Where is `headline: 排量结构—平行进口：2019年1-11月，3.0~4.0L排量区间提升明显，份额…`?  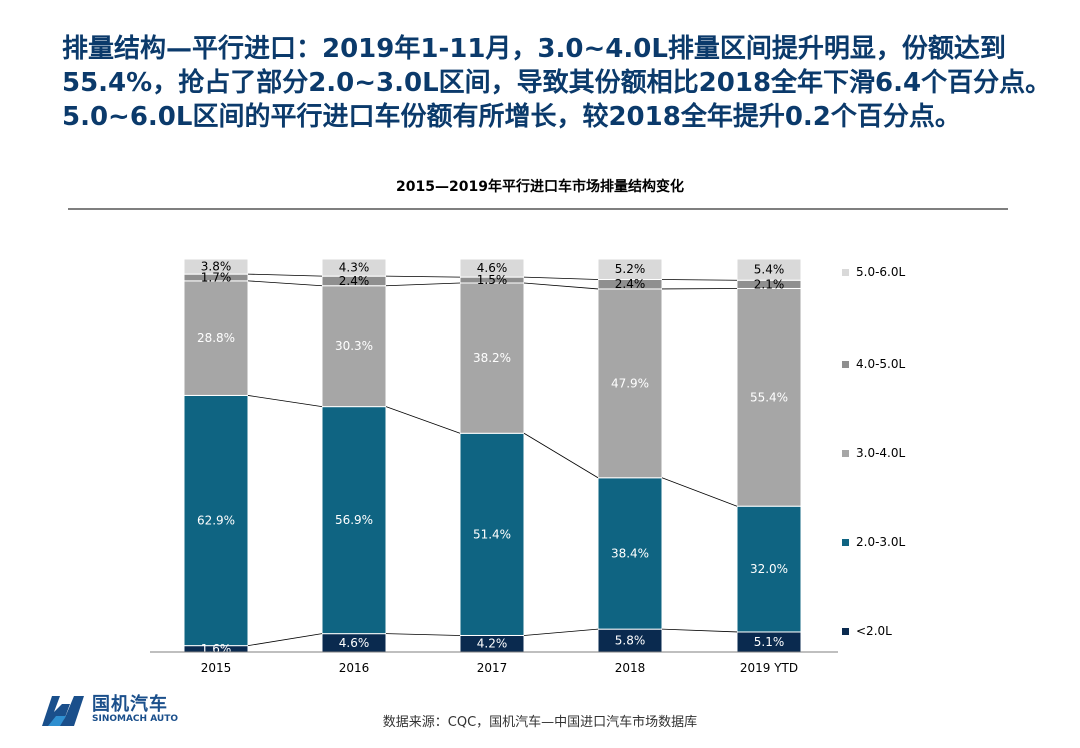
headline: 排量结构—平行进口：2019年1-11月，3.0~4.0L排量区间提升明显，份额… is located at coordinates (567, 83).